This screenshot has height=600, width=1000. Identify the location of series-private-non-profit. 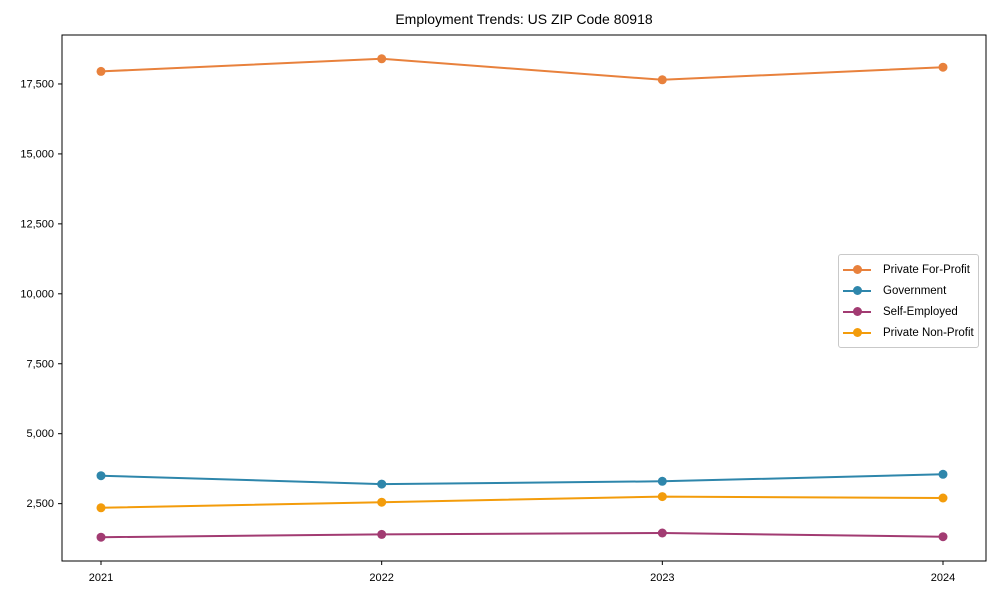
(522, 502).